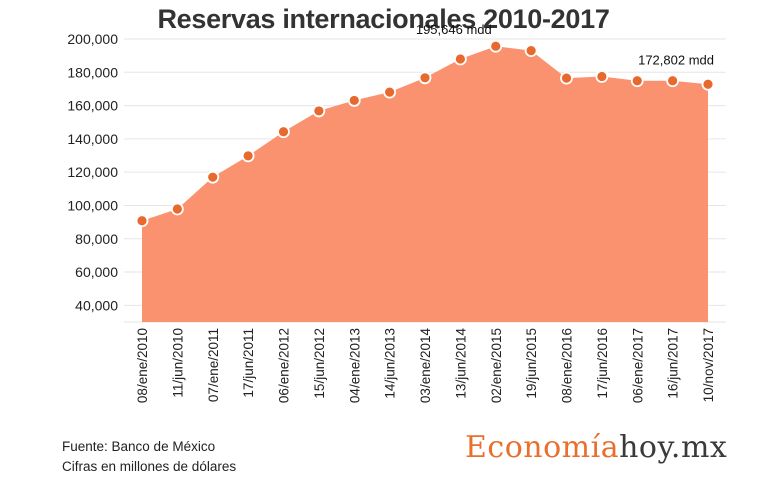  What do you see at coordinates (542, 447) in the screenshot?
I see `brand-logo-part1: Economía` at bounding box center [542, 447].